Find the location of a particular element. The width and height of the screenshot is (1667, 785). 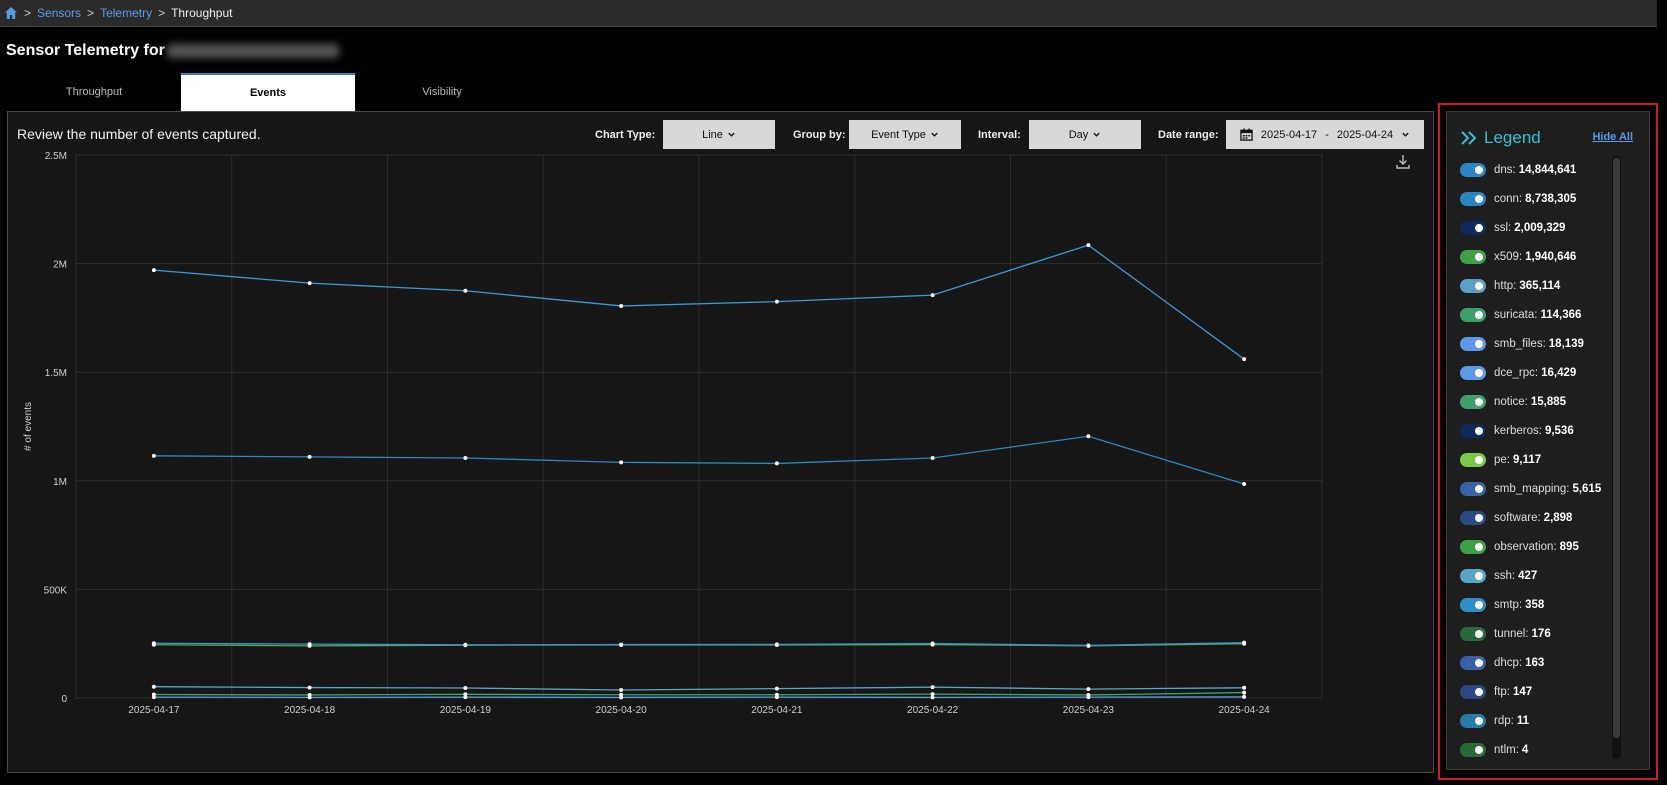

legend-item-name: smtp: is located at coordinates (1508, 604).